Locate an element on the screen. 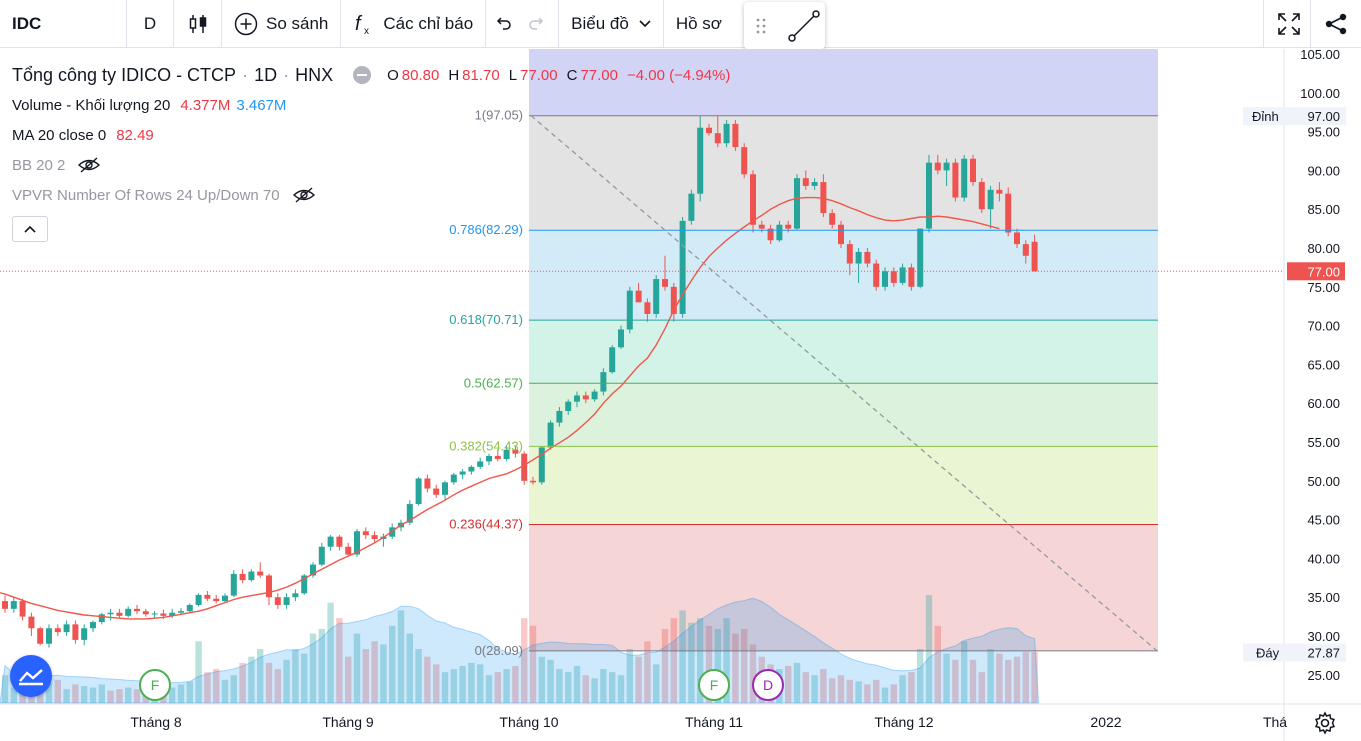 The image size is (1361, 741). gear-icon is located at coordinates (1325, 723).